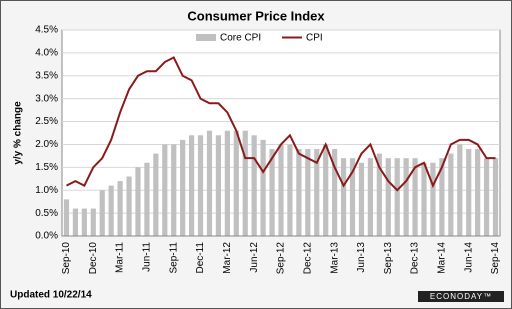 The height and width of the screenshot is (309, 512). Describe the element at coordinates (66, 258) in the screenshot. I see `x-tick-label: Sep-10` at that location.